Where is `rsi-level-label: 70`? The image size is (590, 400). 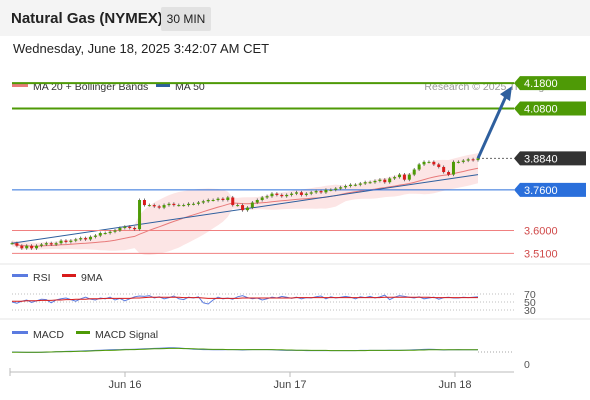
rsi-level-label: 70 is located at coordinates (530, 295).